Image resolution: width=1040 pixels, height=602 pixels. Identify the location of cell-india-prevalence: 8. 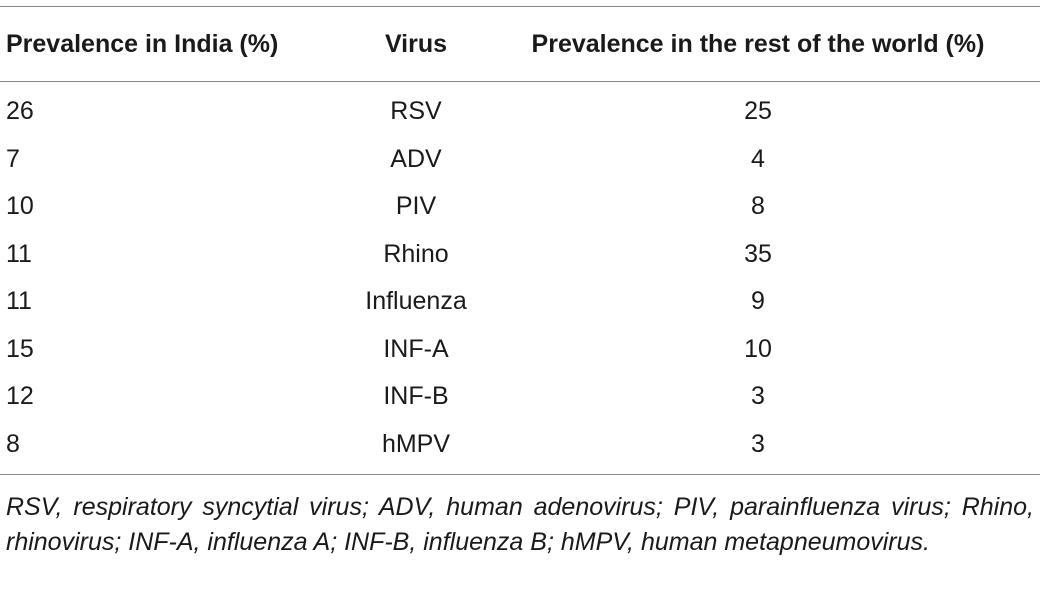
(13, 443).